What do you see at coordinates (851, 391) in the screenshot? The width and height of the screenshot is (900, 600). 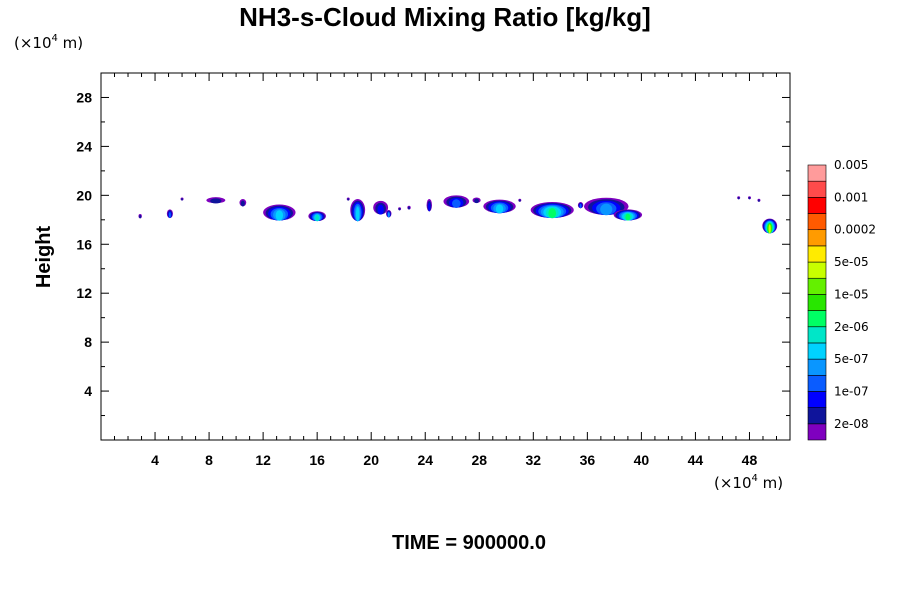 I see `colorbar-label: 1e-07` at bounding box center [851, 391].